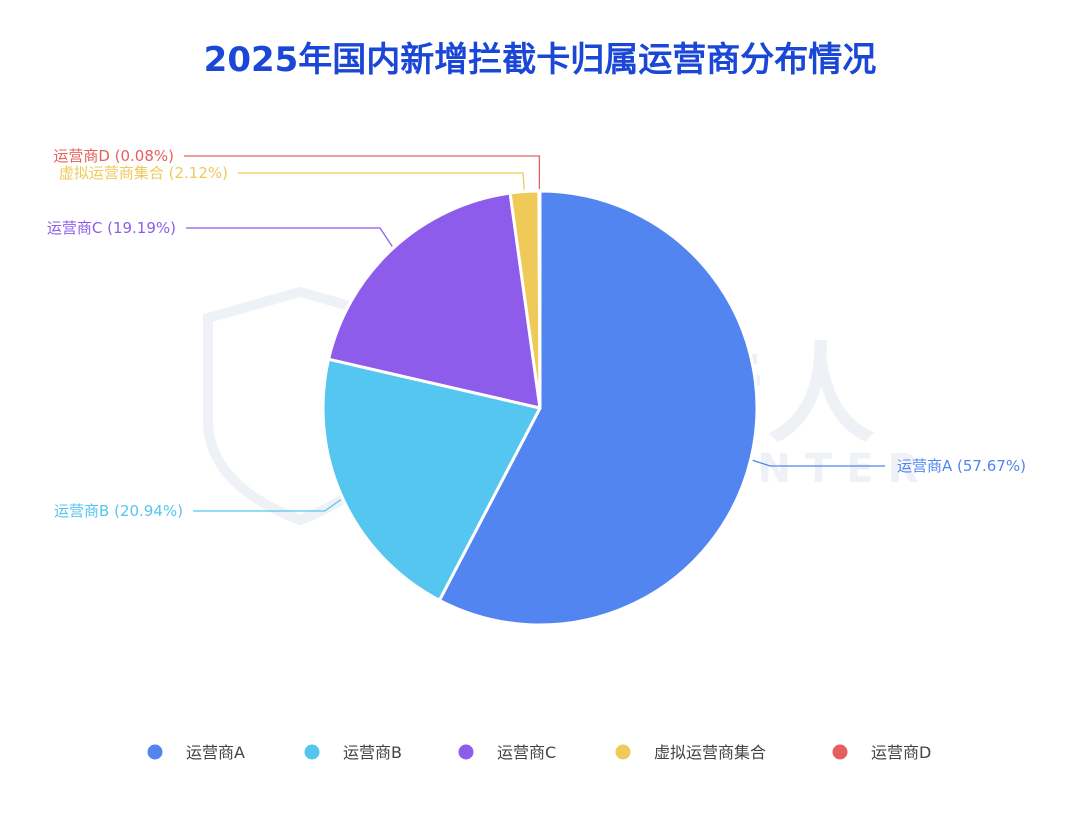  What do you see at coordinates (113, 156) in the screenshot?
I see `slice-5-data-label: 运营商D (0.08%)` at bounding box center [113, 156].